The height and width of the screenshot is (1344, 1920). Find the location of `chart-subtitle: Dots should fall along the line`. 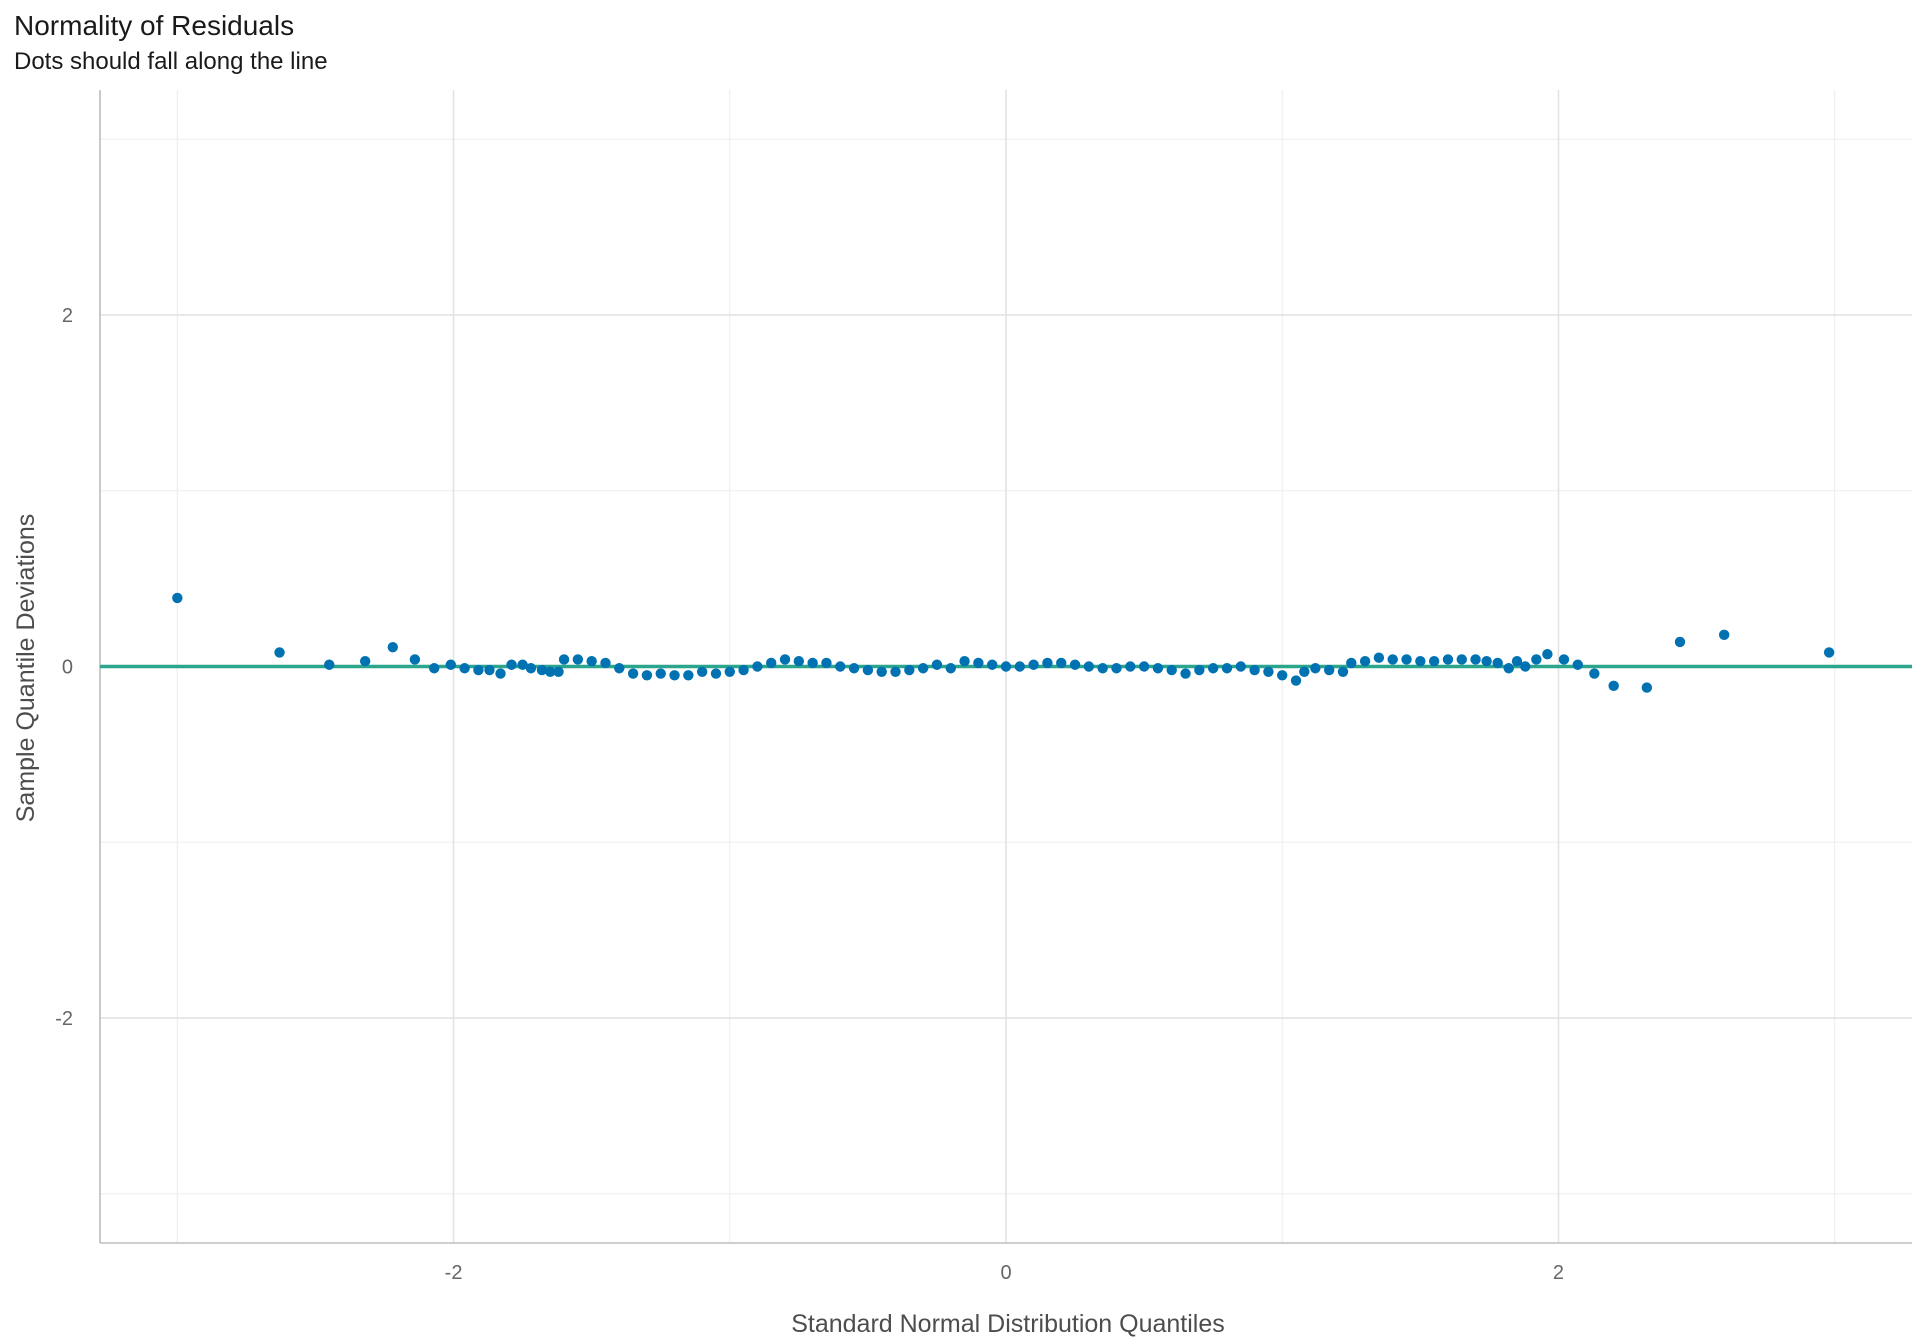

chart-subtitle: Dots should fall along the line is located at coordinates (171, 61).